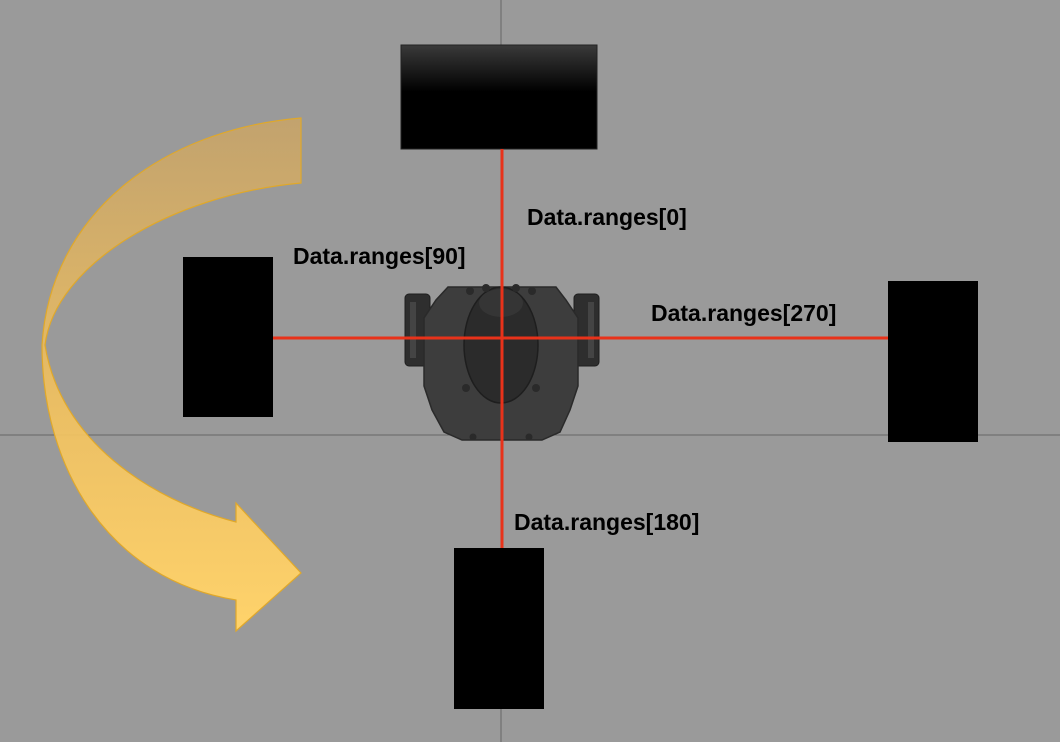 This screenshot has width=1060, height=742. I want to click on obstacle-left, so click(228, 337).